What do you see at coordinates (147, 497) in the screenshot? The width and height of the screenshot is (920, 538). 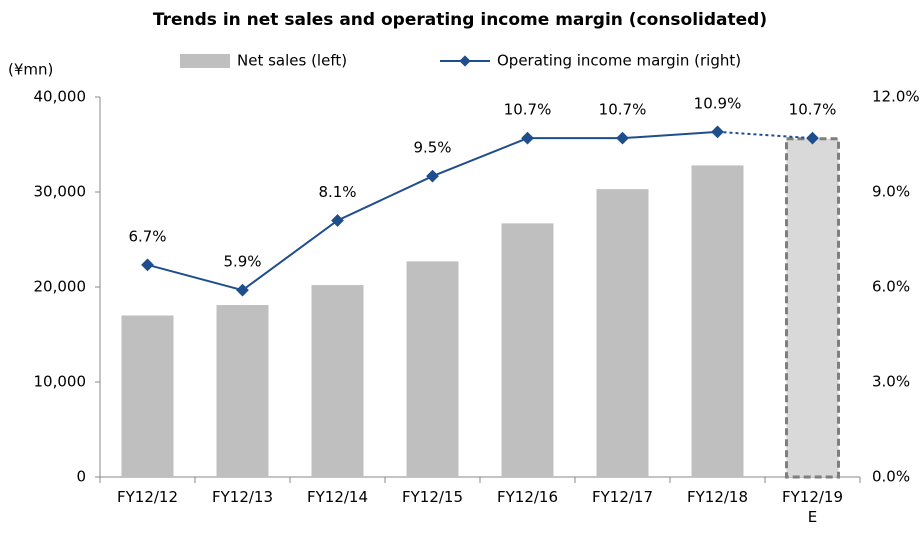 I see `x-tick-label: FY12/12` at bounding box center [147, 497].